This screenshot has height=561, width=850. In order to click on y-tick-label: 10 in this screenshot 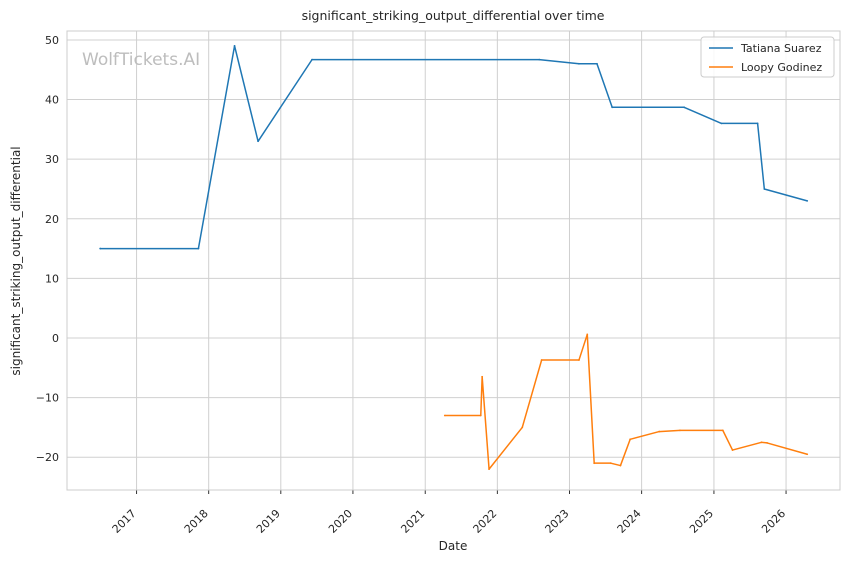, I will do `click(52, 278)`.